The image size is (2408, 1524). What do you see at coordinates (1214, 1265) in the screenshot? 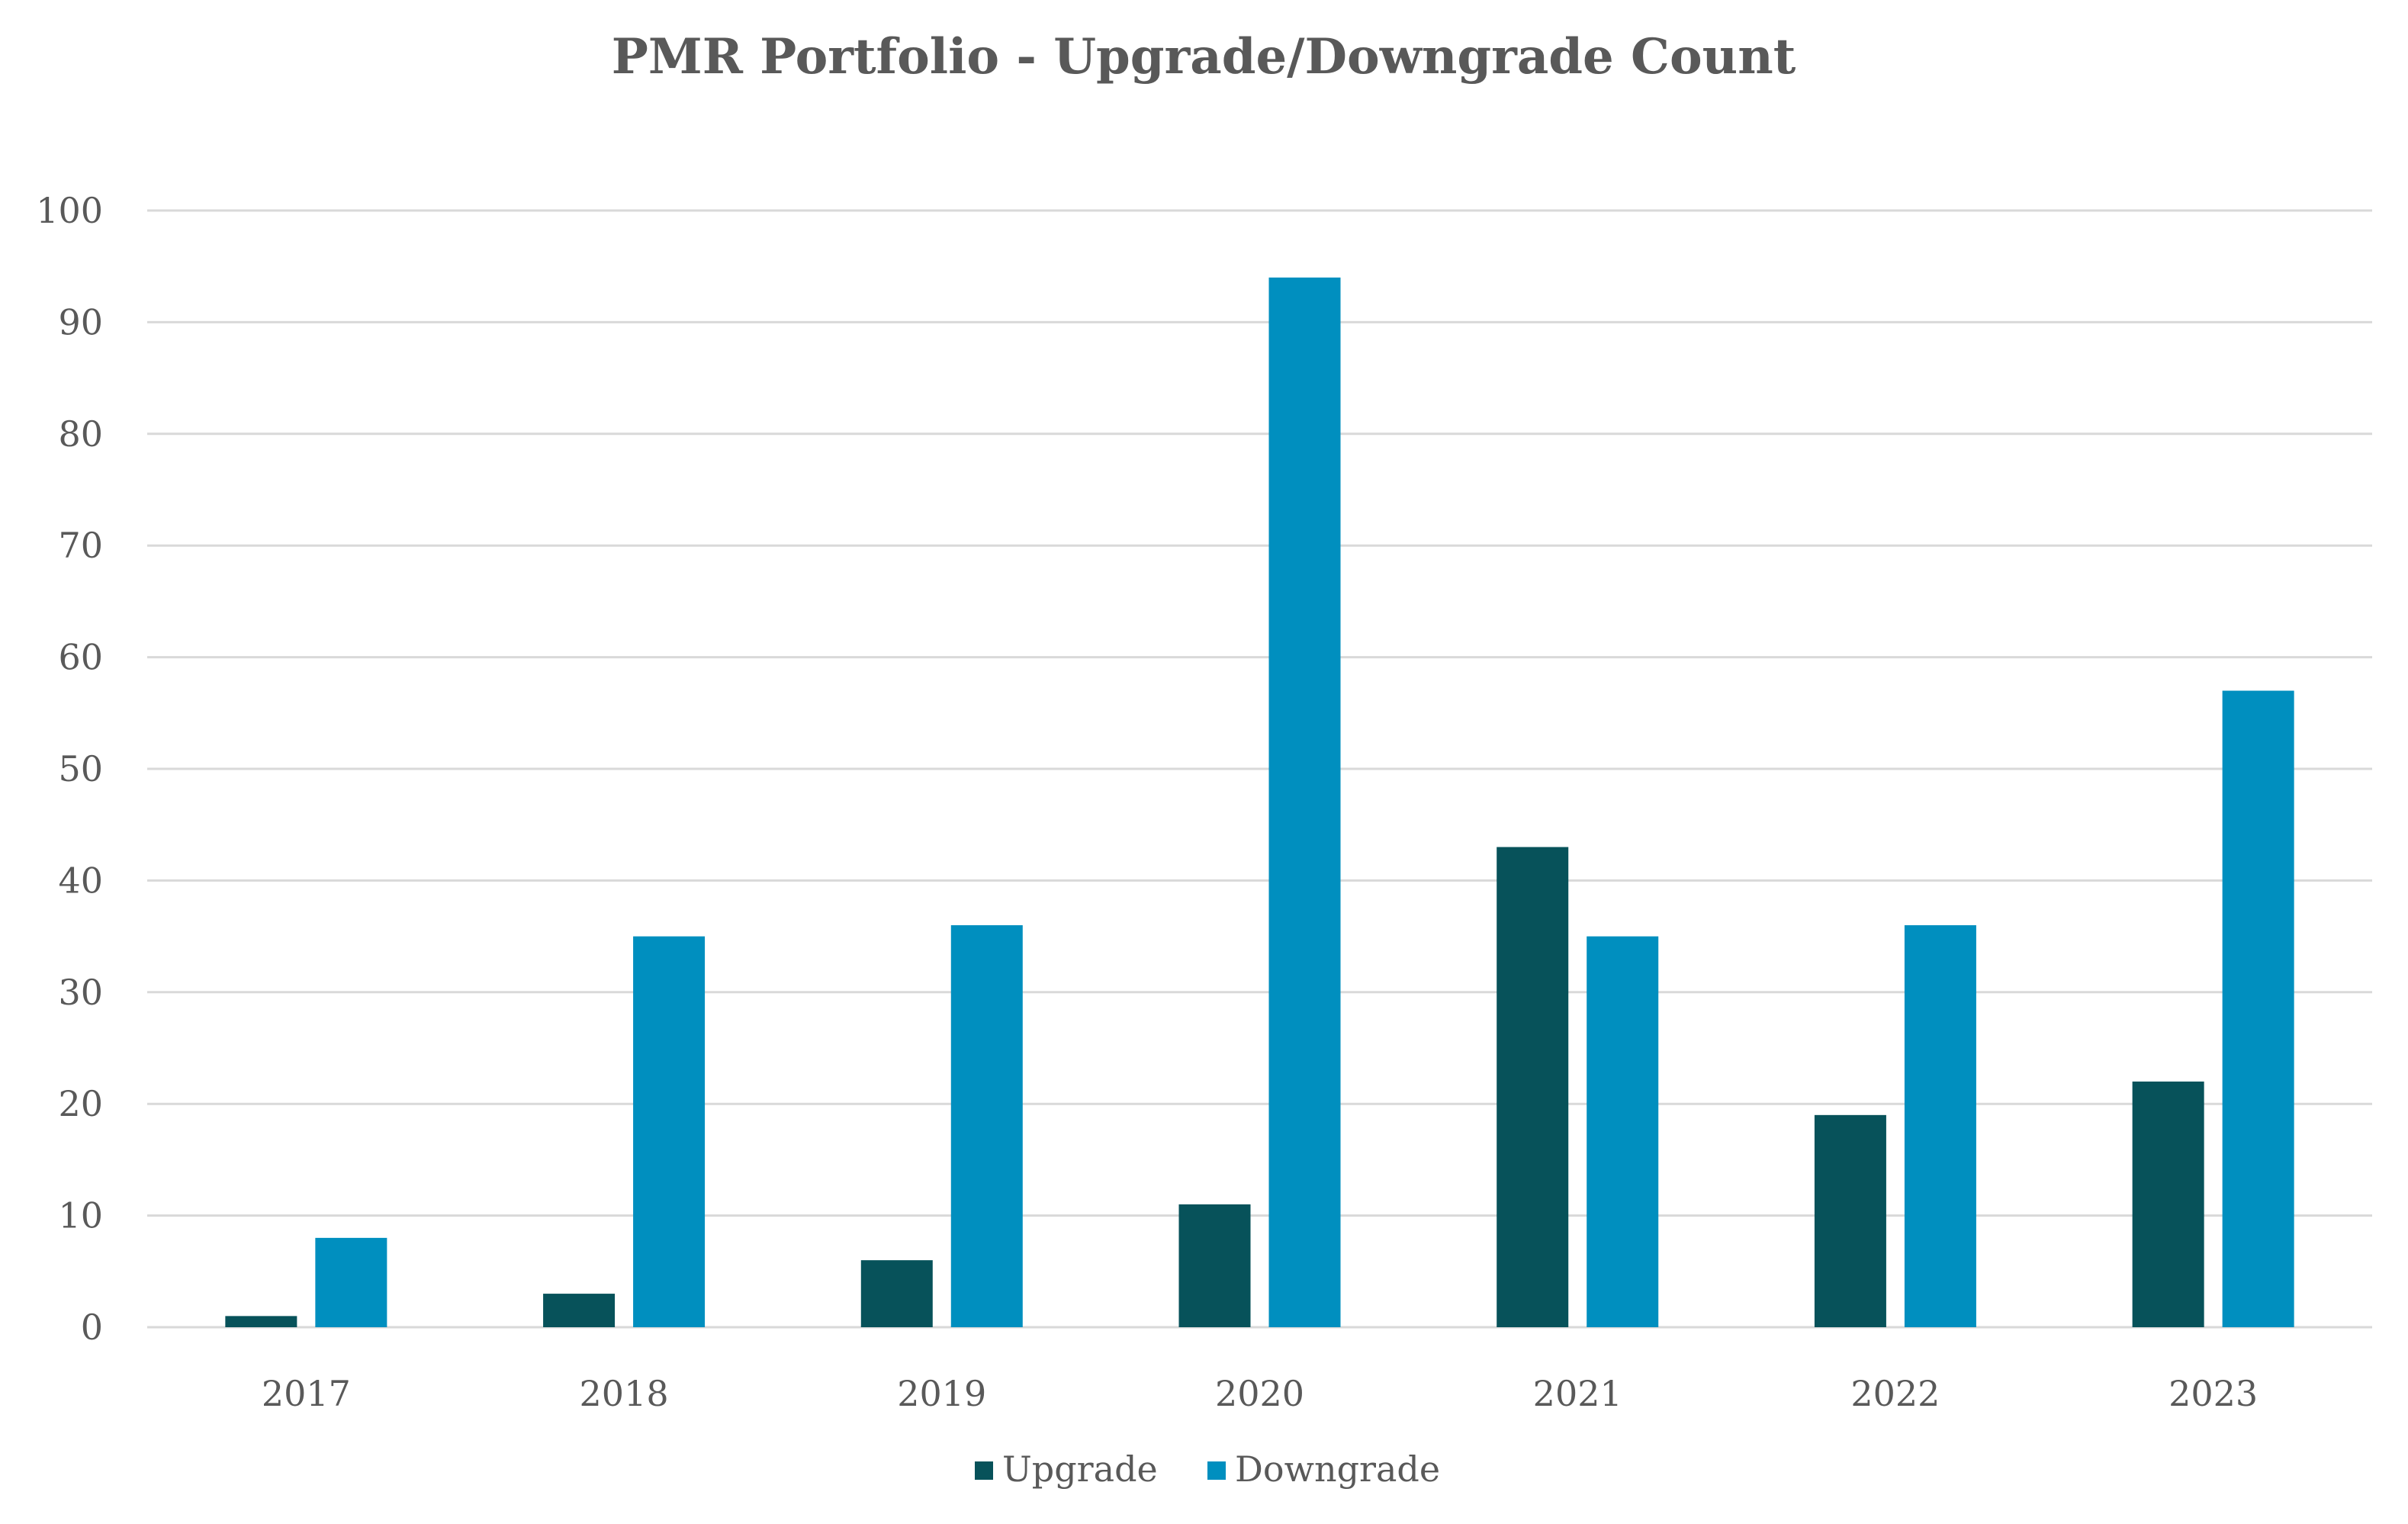
I see `bar-upgrade-2020` at bounding box center [1214, 1265].